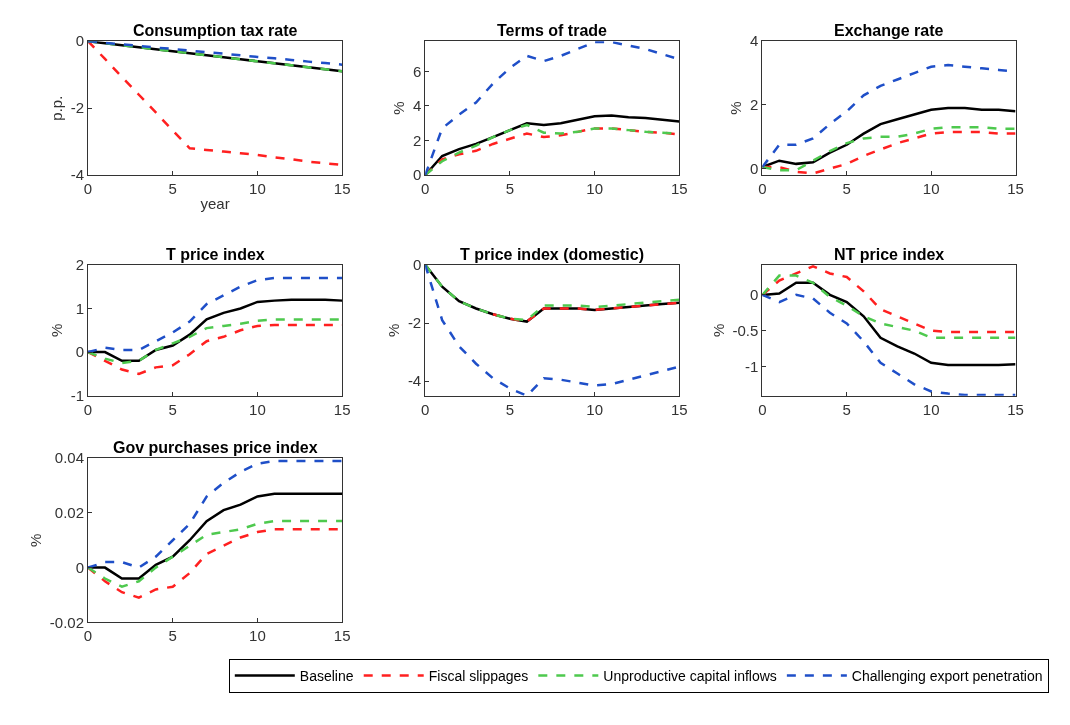 Image resolution: width=1070 pixels, height=725 pixels. I want to click on y-tick-label: 6, so click(417, 71).